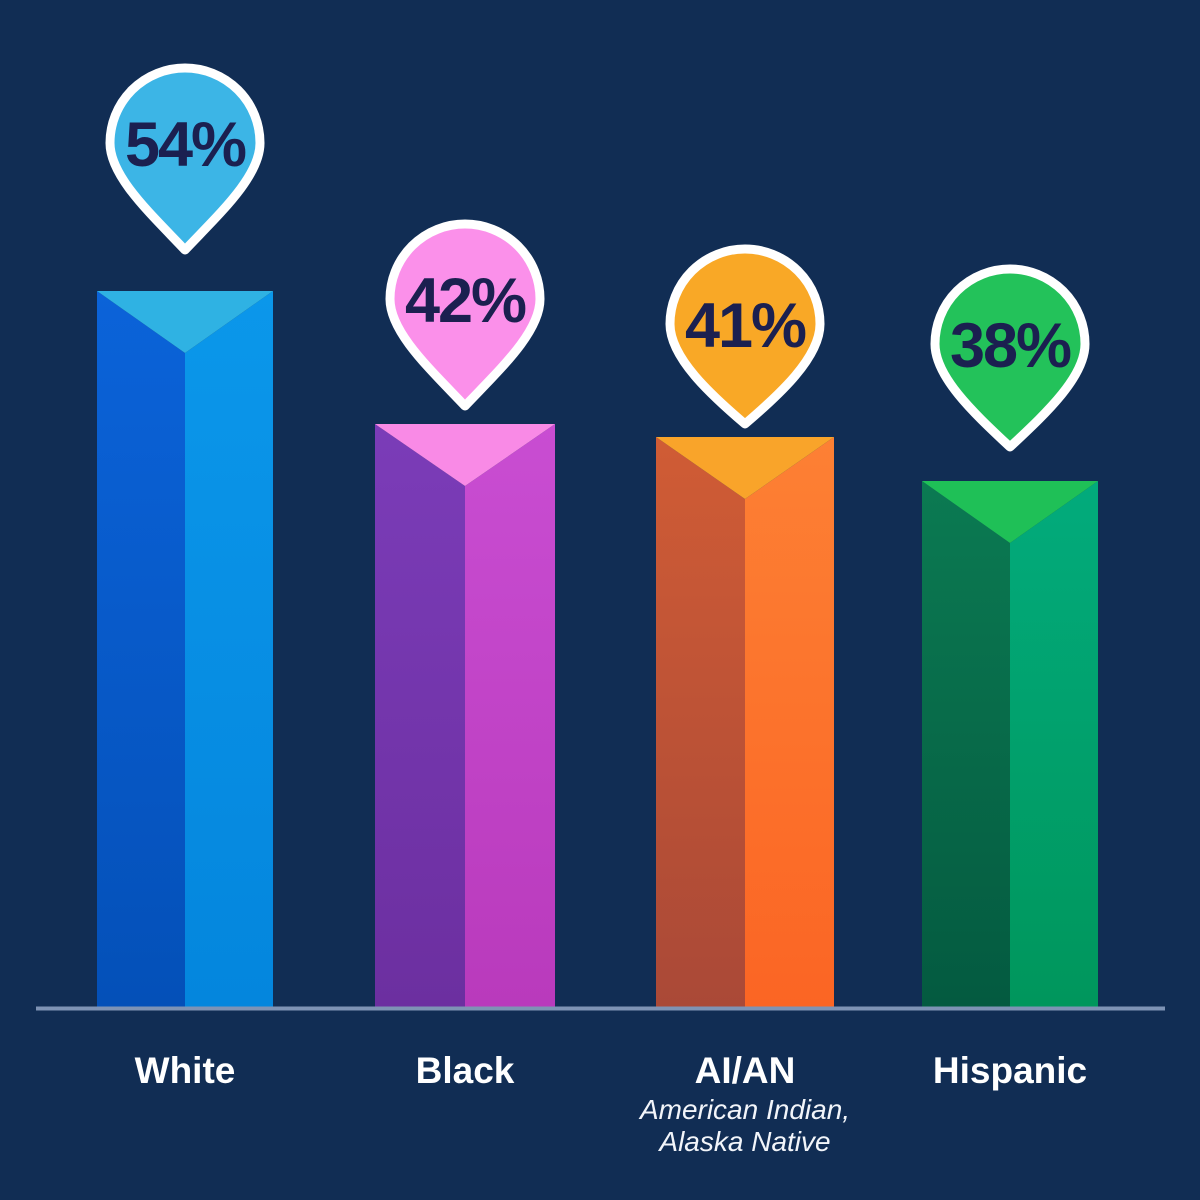 This screenshot has height=1200, width=1200. I want to click on value-label: 42%, so click(465, 301).